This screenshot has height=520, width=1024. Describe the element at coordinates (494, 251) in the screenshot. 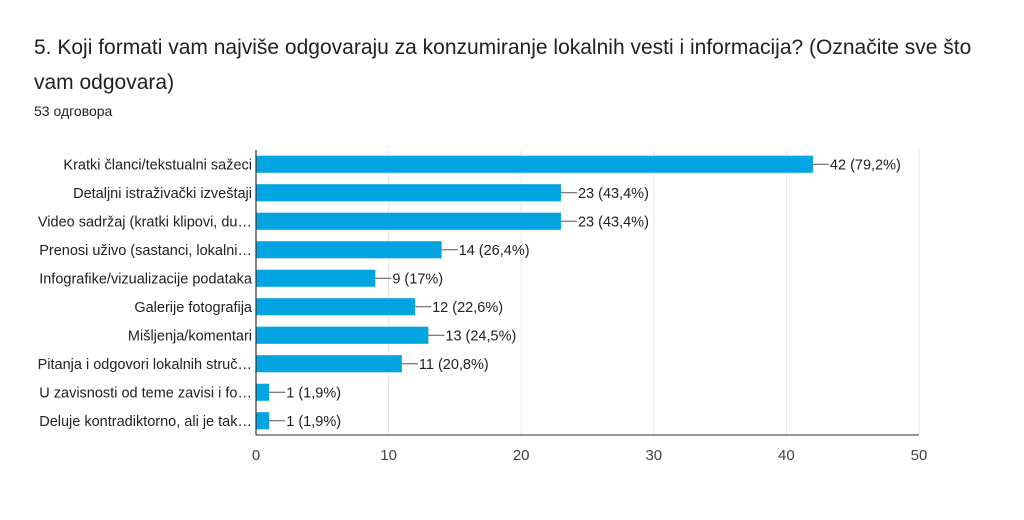

I see `data-label: 14 (26,4%)` at that location.